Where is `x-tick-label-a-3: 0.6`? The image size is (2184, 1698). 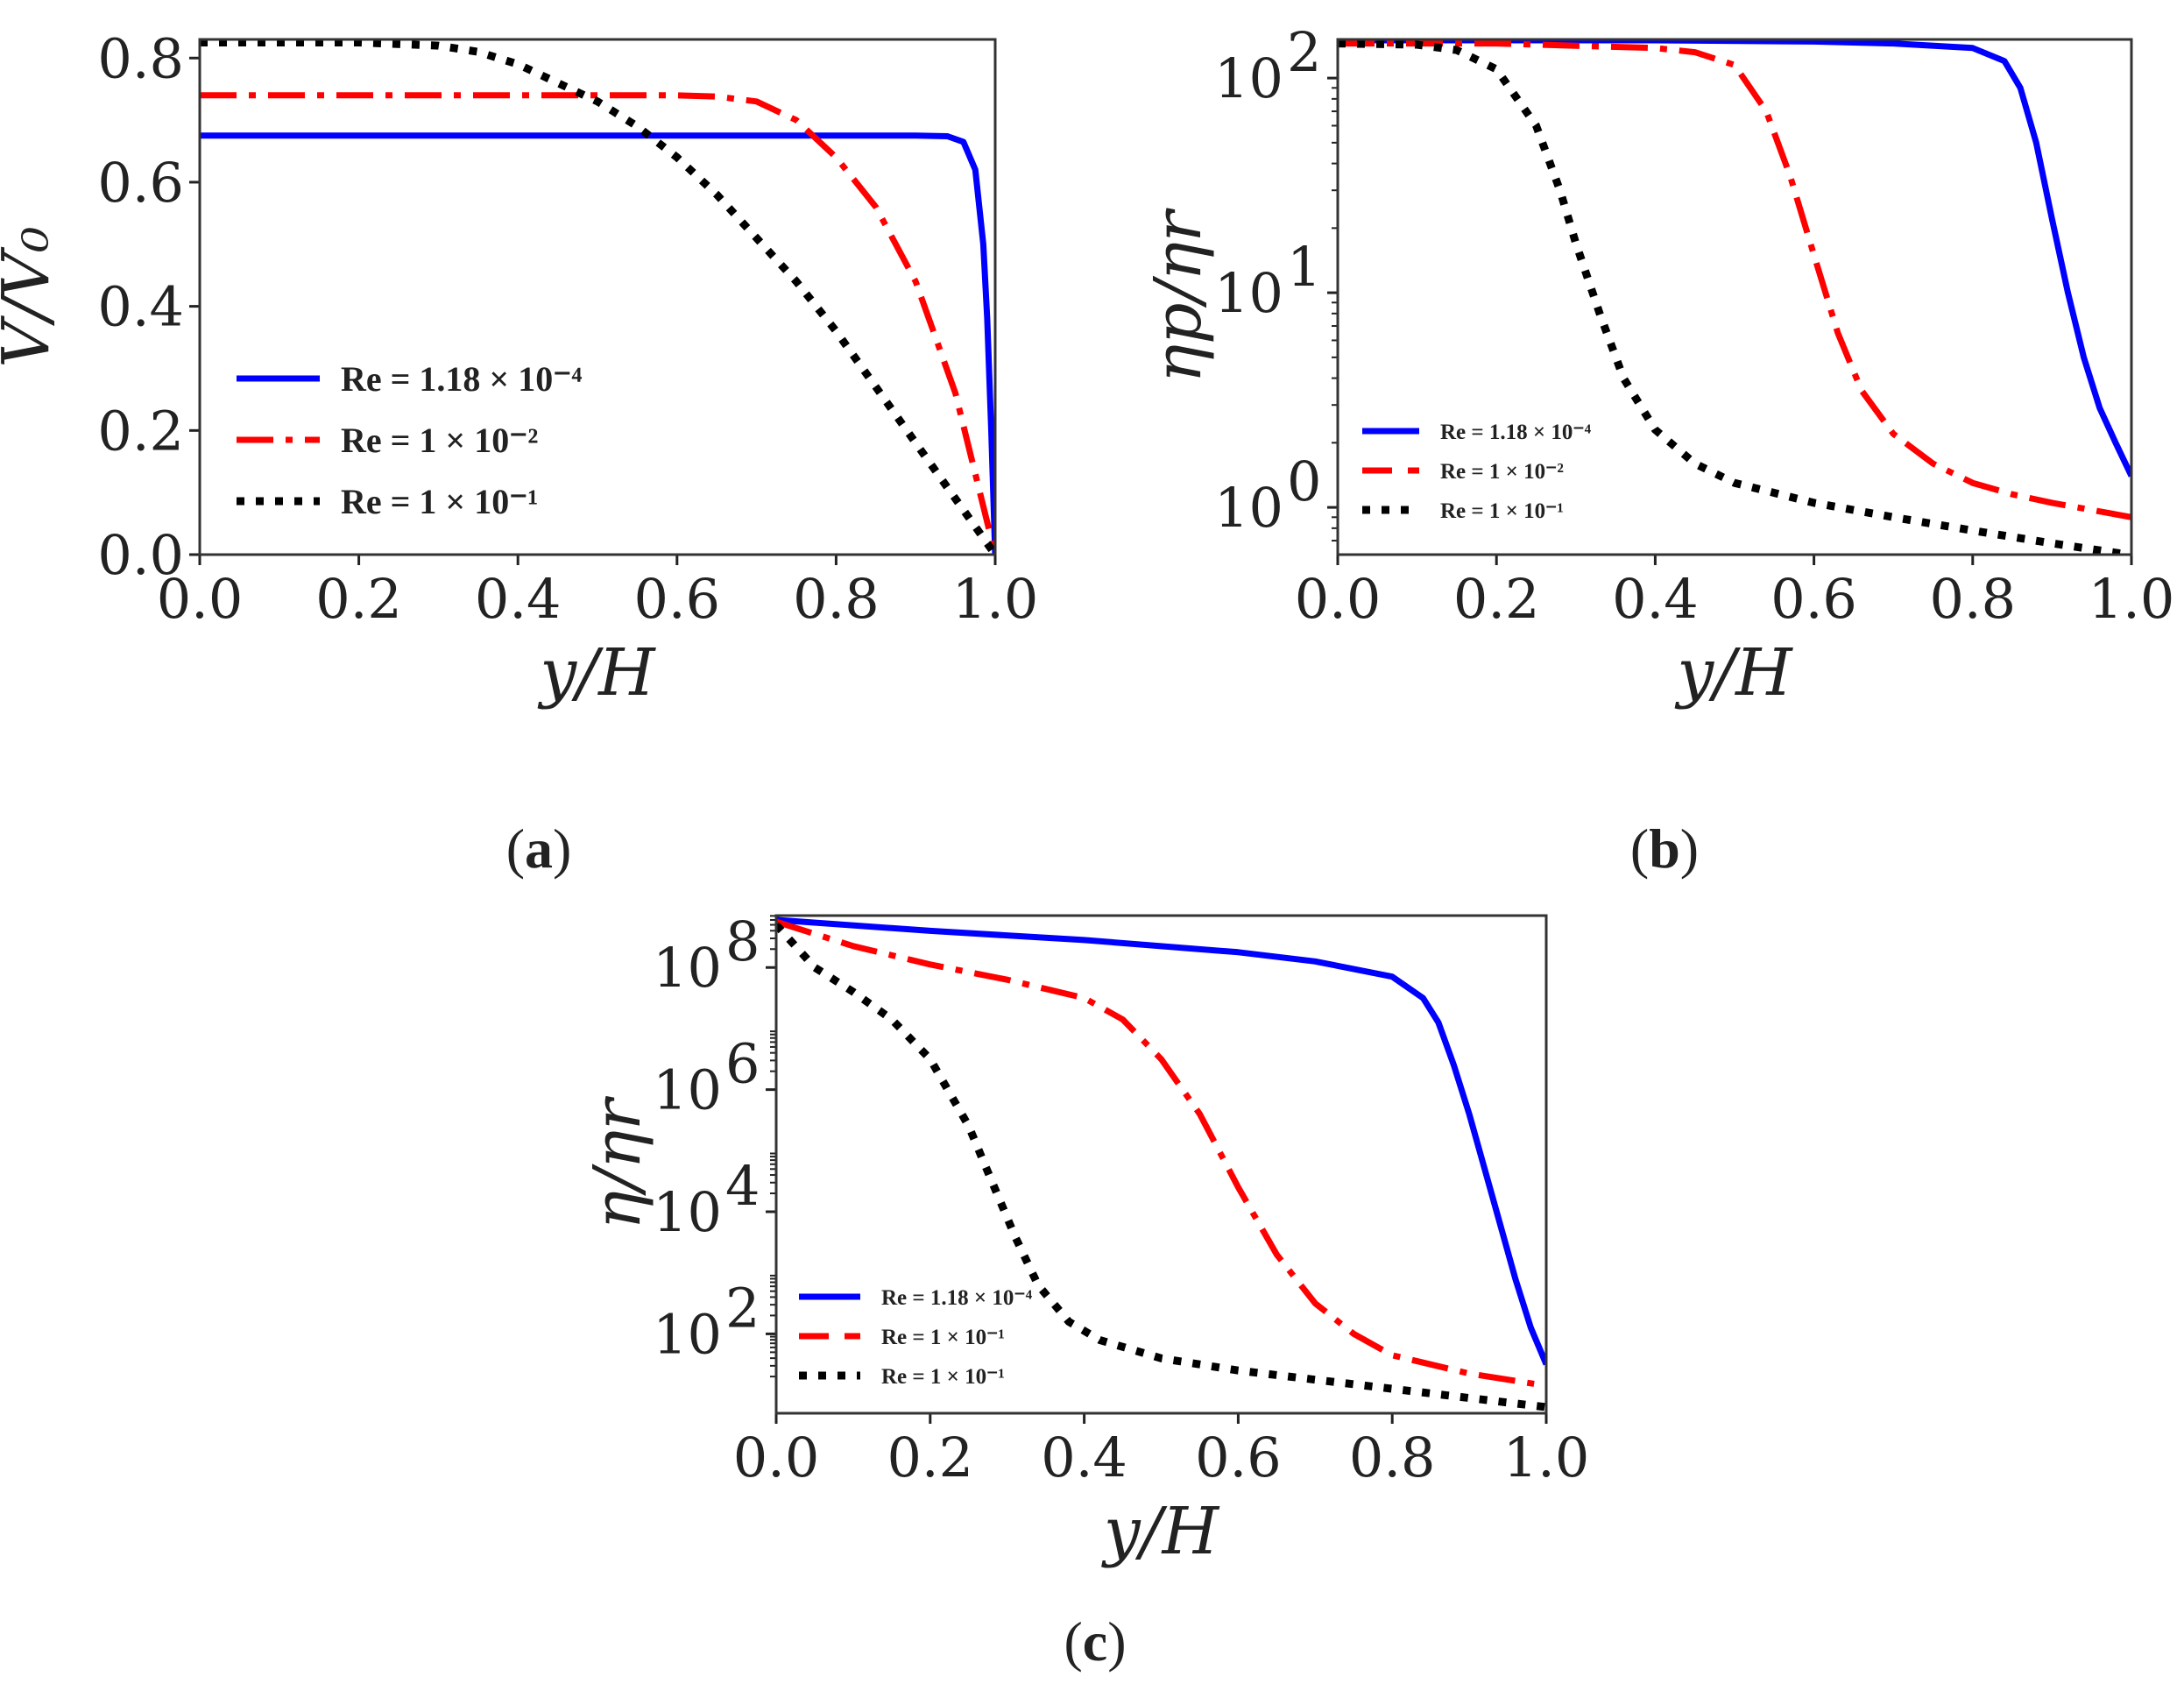 x-tick-label-a-3: 0.6 is located at coordinates (676, 599).